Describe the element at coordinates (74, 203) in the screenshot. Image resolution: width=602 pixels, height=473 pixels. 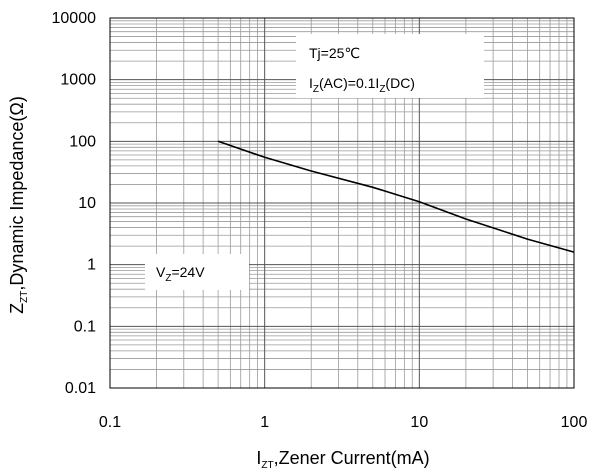
I see `y-tick-labels: 10000 1000 100 10 1 0.1 0.01` at that location.